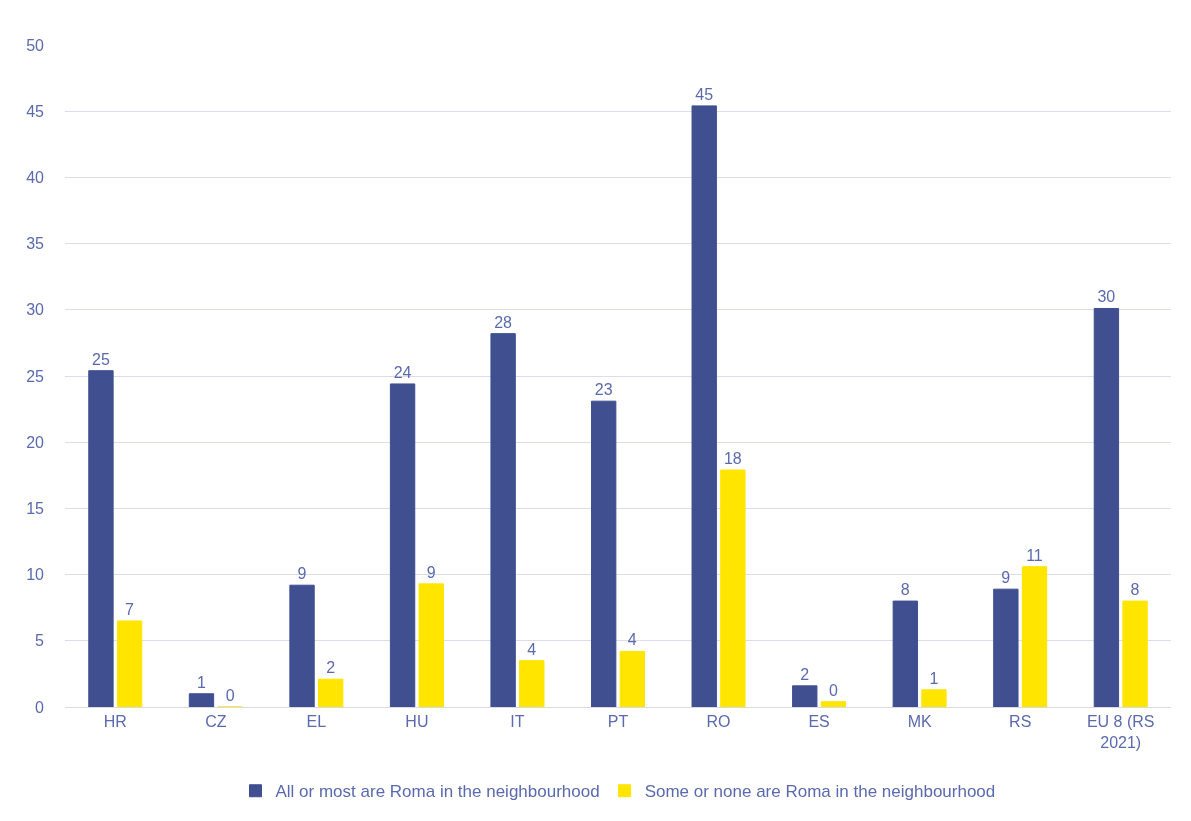 The image size is (1191, 821). Describe the element at coordinates (35, 244) in the screenshot. I see `y-tick-label: 35` at that location.